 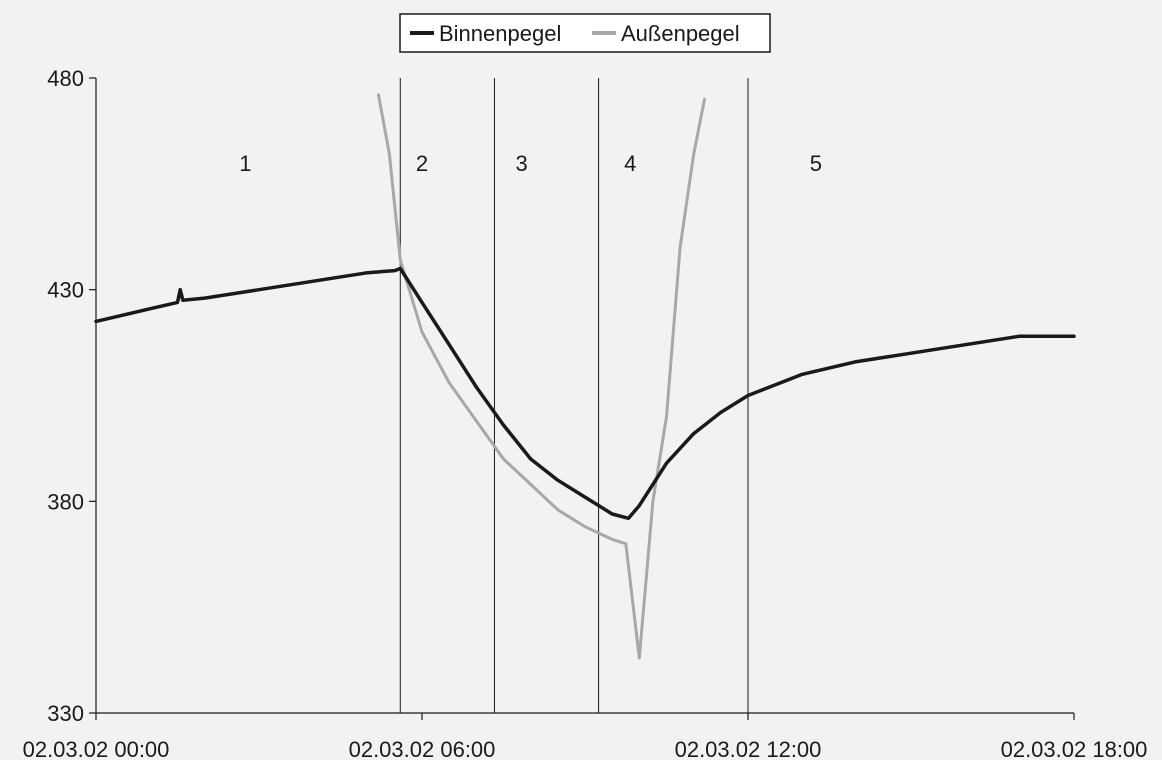 What do you see at coordinates (65, 290) in the screenshot?
I see `y-tick-label: 430` at bounding box center [65, 290].